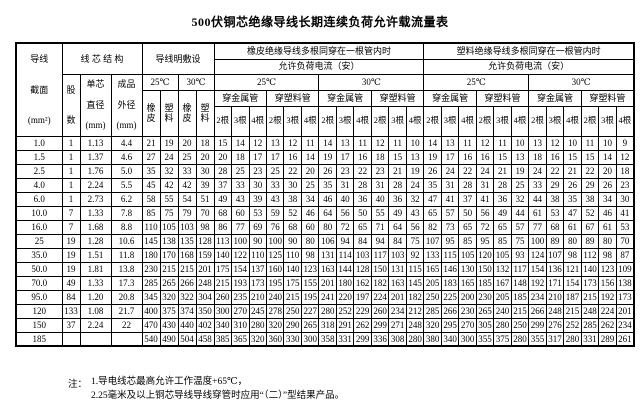 The height and width of the screenshot is (406, 640). Describe the element at coordinates (625, 325) in the screenshot. I see `table-cell: 234` at that location.